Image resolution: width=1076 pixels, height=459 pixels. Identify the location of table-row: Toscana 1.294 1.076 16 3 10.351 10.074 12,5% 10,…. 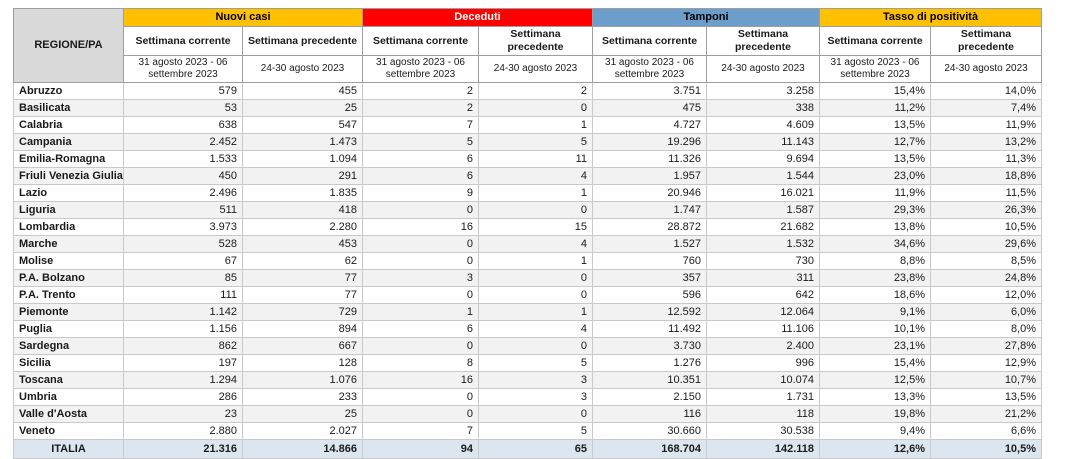
(528, 380).